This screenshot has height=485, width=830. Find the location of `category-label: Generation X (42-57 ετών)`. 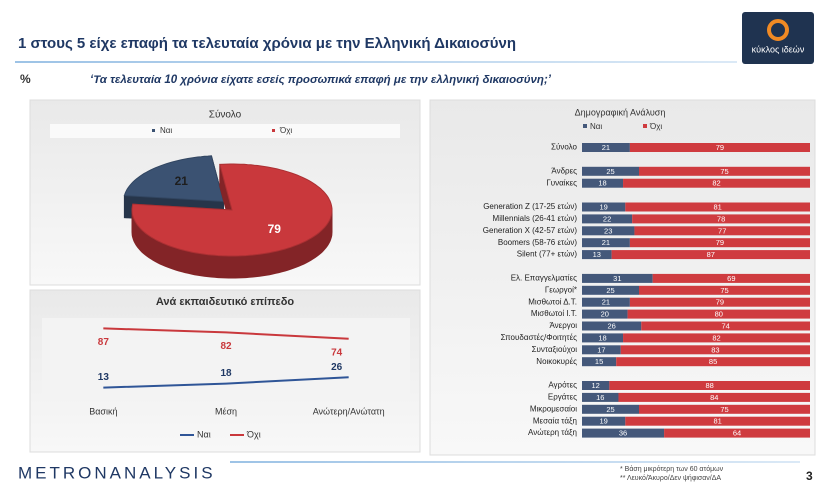

category-label: Generation X (42-57 ετών) is located at coordinates (530, 230).